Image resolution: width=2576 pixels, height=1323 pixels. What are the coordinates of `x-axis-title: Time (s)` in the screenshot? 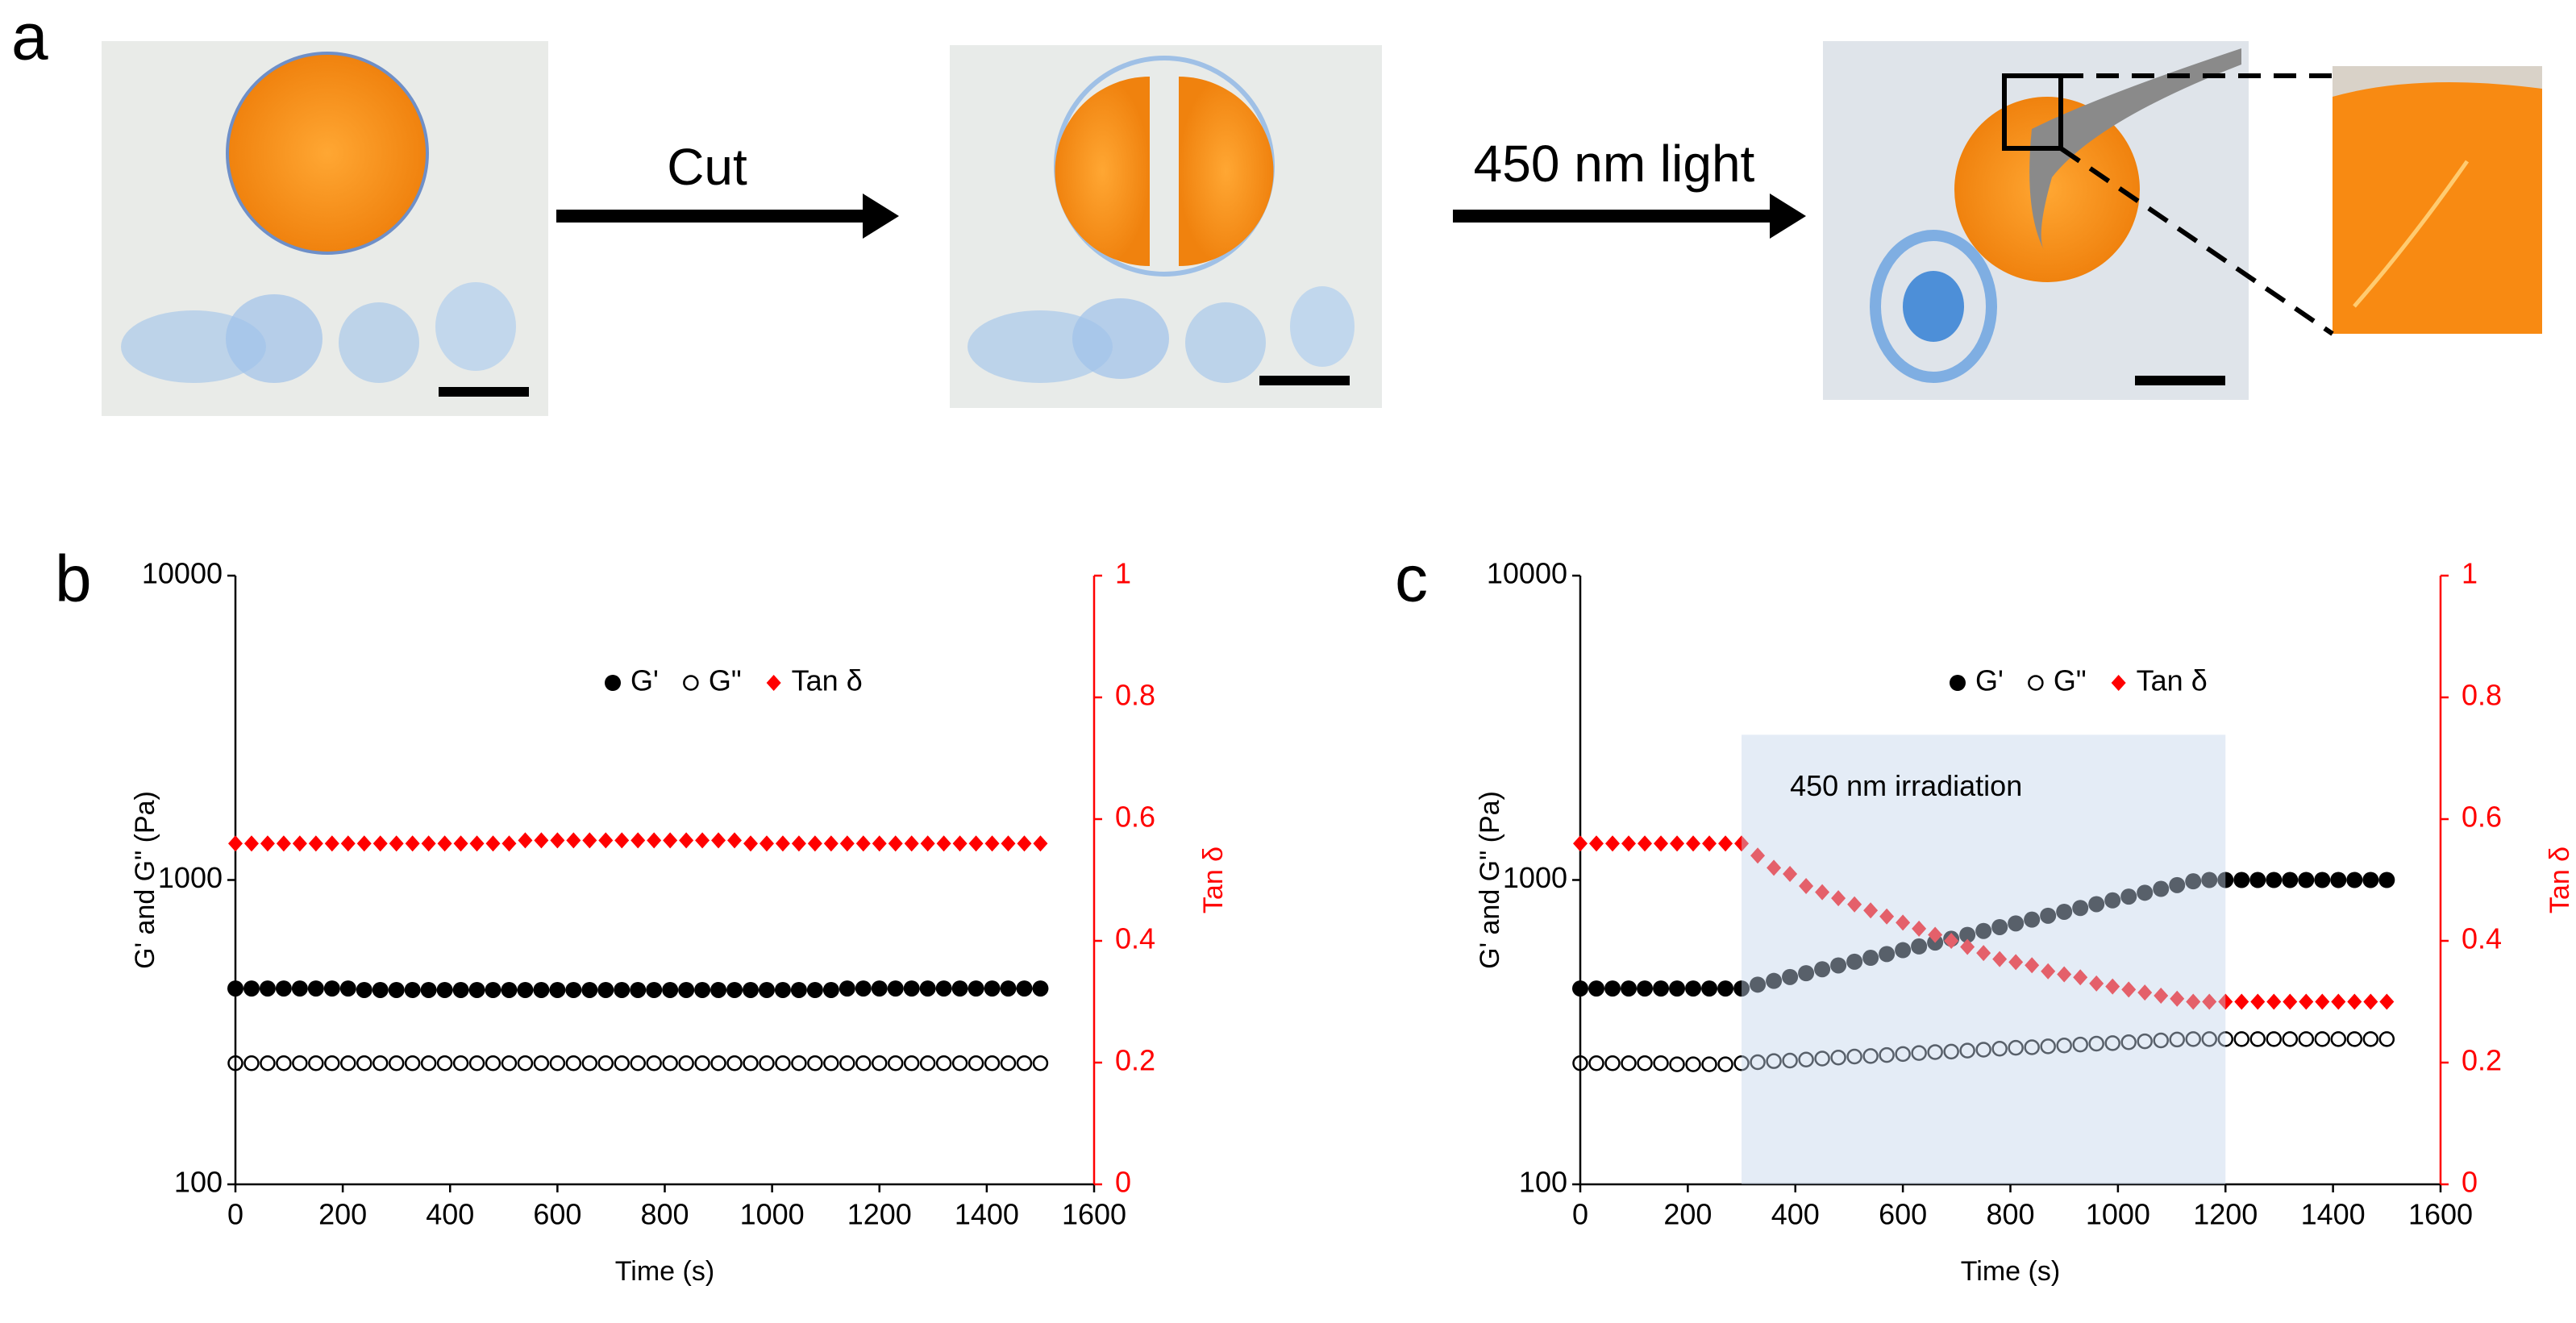 It's located at (2010, 1271).